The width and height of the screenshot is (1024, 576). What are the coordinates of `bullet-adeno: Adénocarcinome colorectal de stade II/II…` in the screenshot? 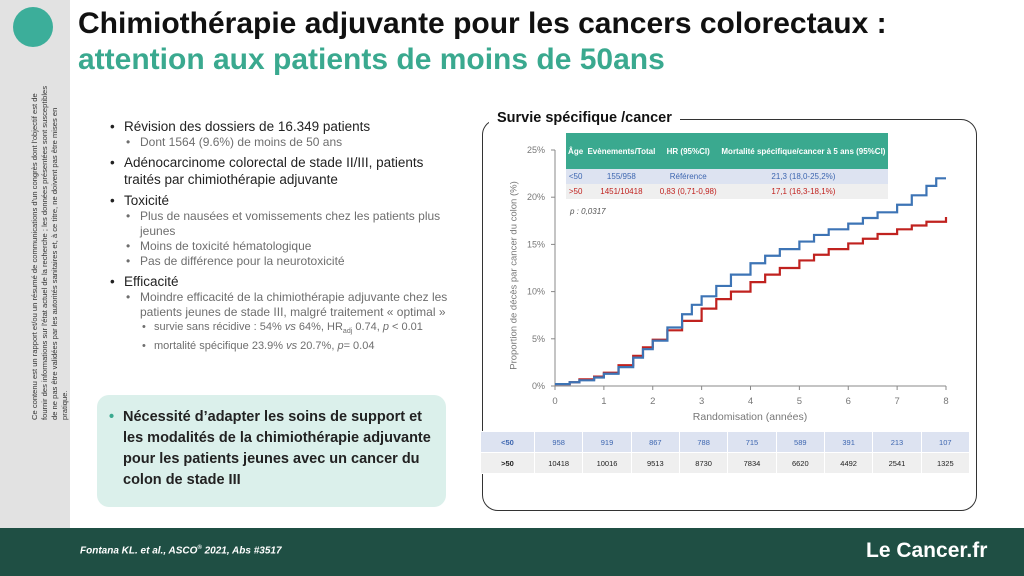 It's located at (280, 171).